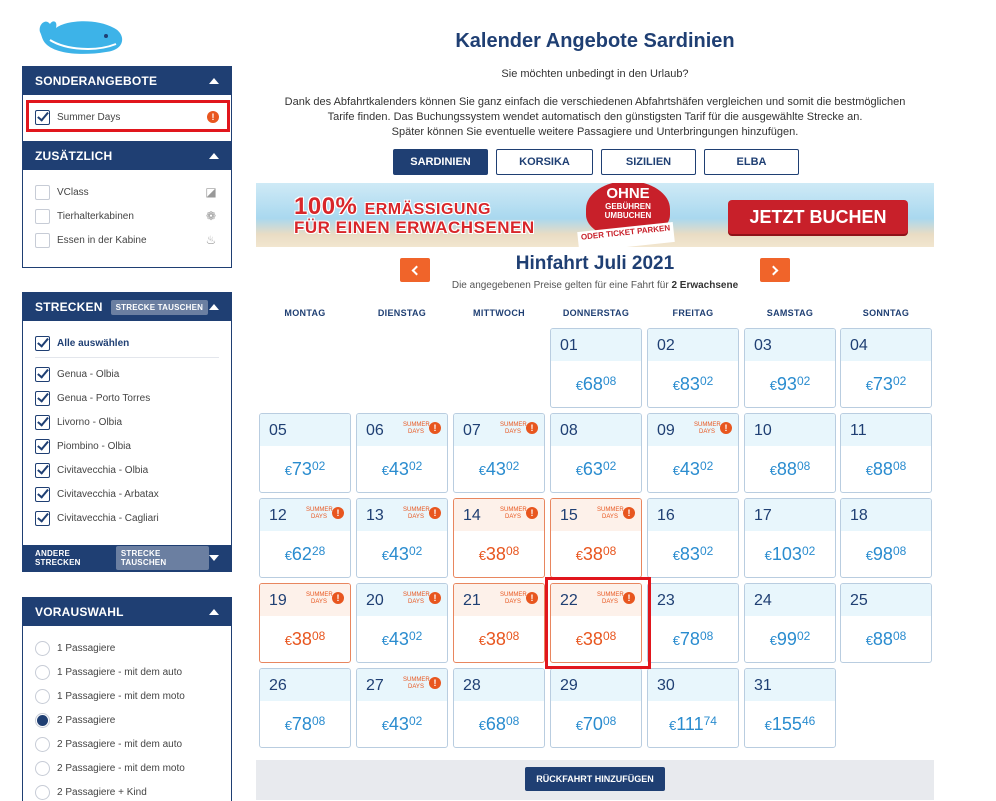 This screenshot has width=996, height=801. What do you see at coordinates (305, 538) in the screenshot?
I see `calendar-day: 12 SUMMER DAYS! €6228` at bounding box center [305, 538].